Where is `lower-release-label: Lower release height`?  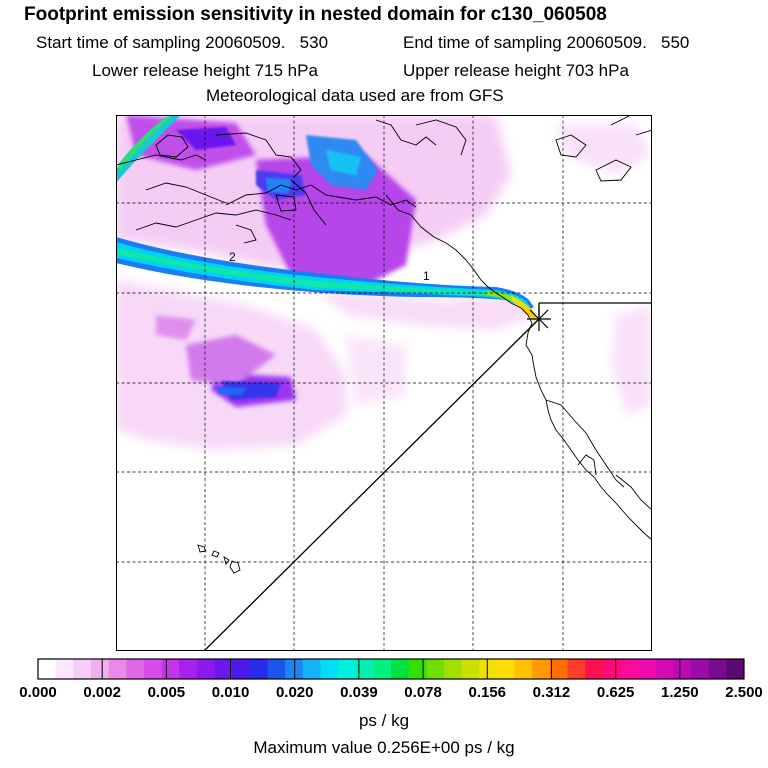 lower-release-label: Lower release height is located at coordinates (171, 70).